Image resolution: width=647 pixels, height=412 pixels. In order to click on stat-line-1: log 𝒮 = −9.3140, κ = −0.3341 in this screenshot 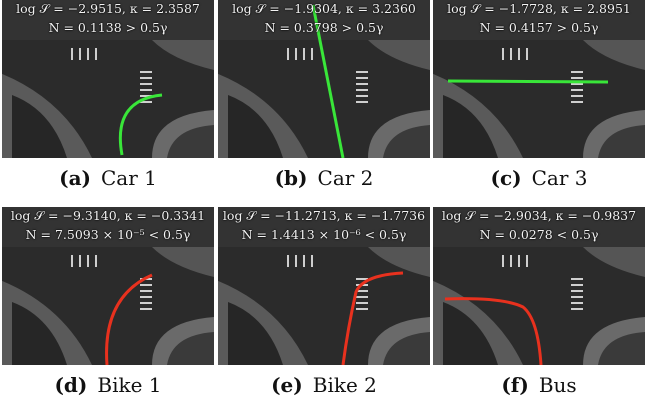, I will do `click(108, 215)`.